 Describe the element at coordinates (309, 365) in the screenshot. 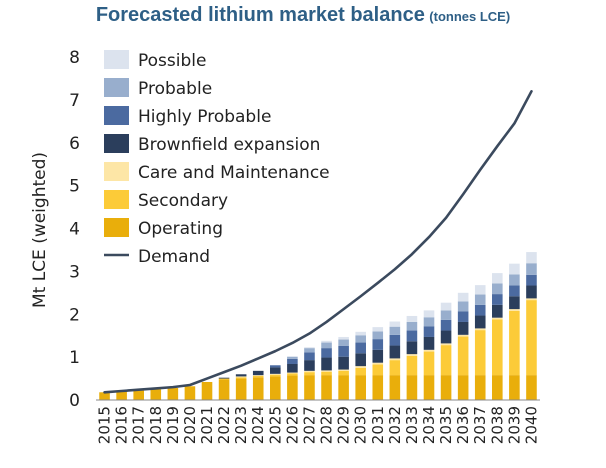

I see `bar-brownfield-expansion-2027` at that location.